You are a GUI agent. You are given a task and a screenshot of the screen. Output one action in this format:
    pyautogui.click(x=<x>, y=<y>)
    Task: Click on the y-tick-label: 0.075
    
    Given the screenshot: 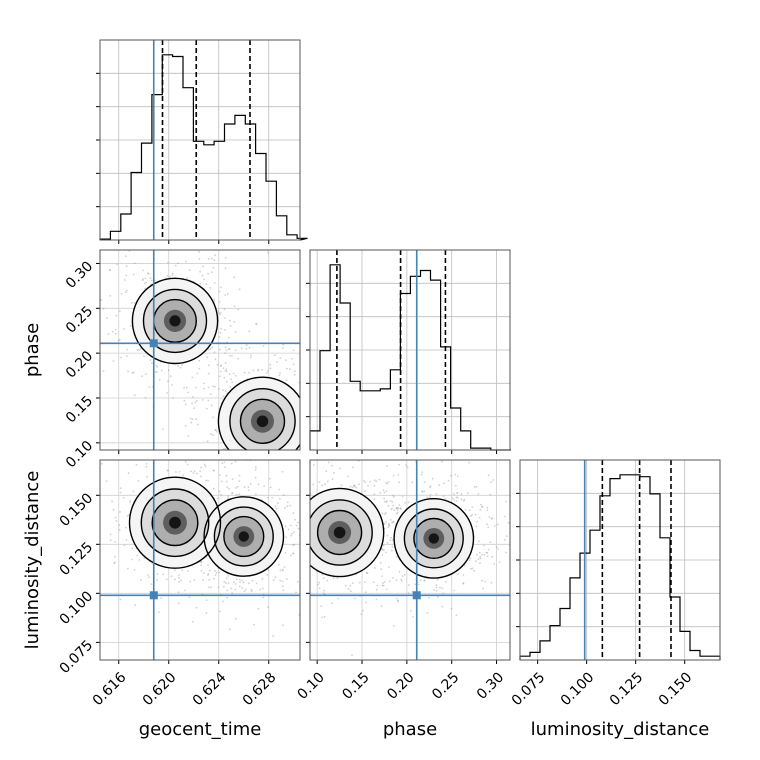 What is the action you would take?
    pyautogui.click(x=77, y=657)
    